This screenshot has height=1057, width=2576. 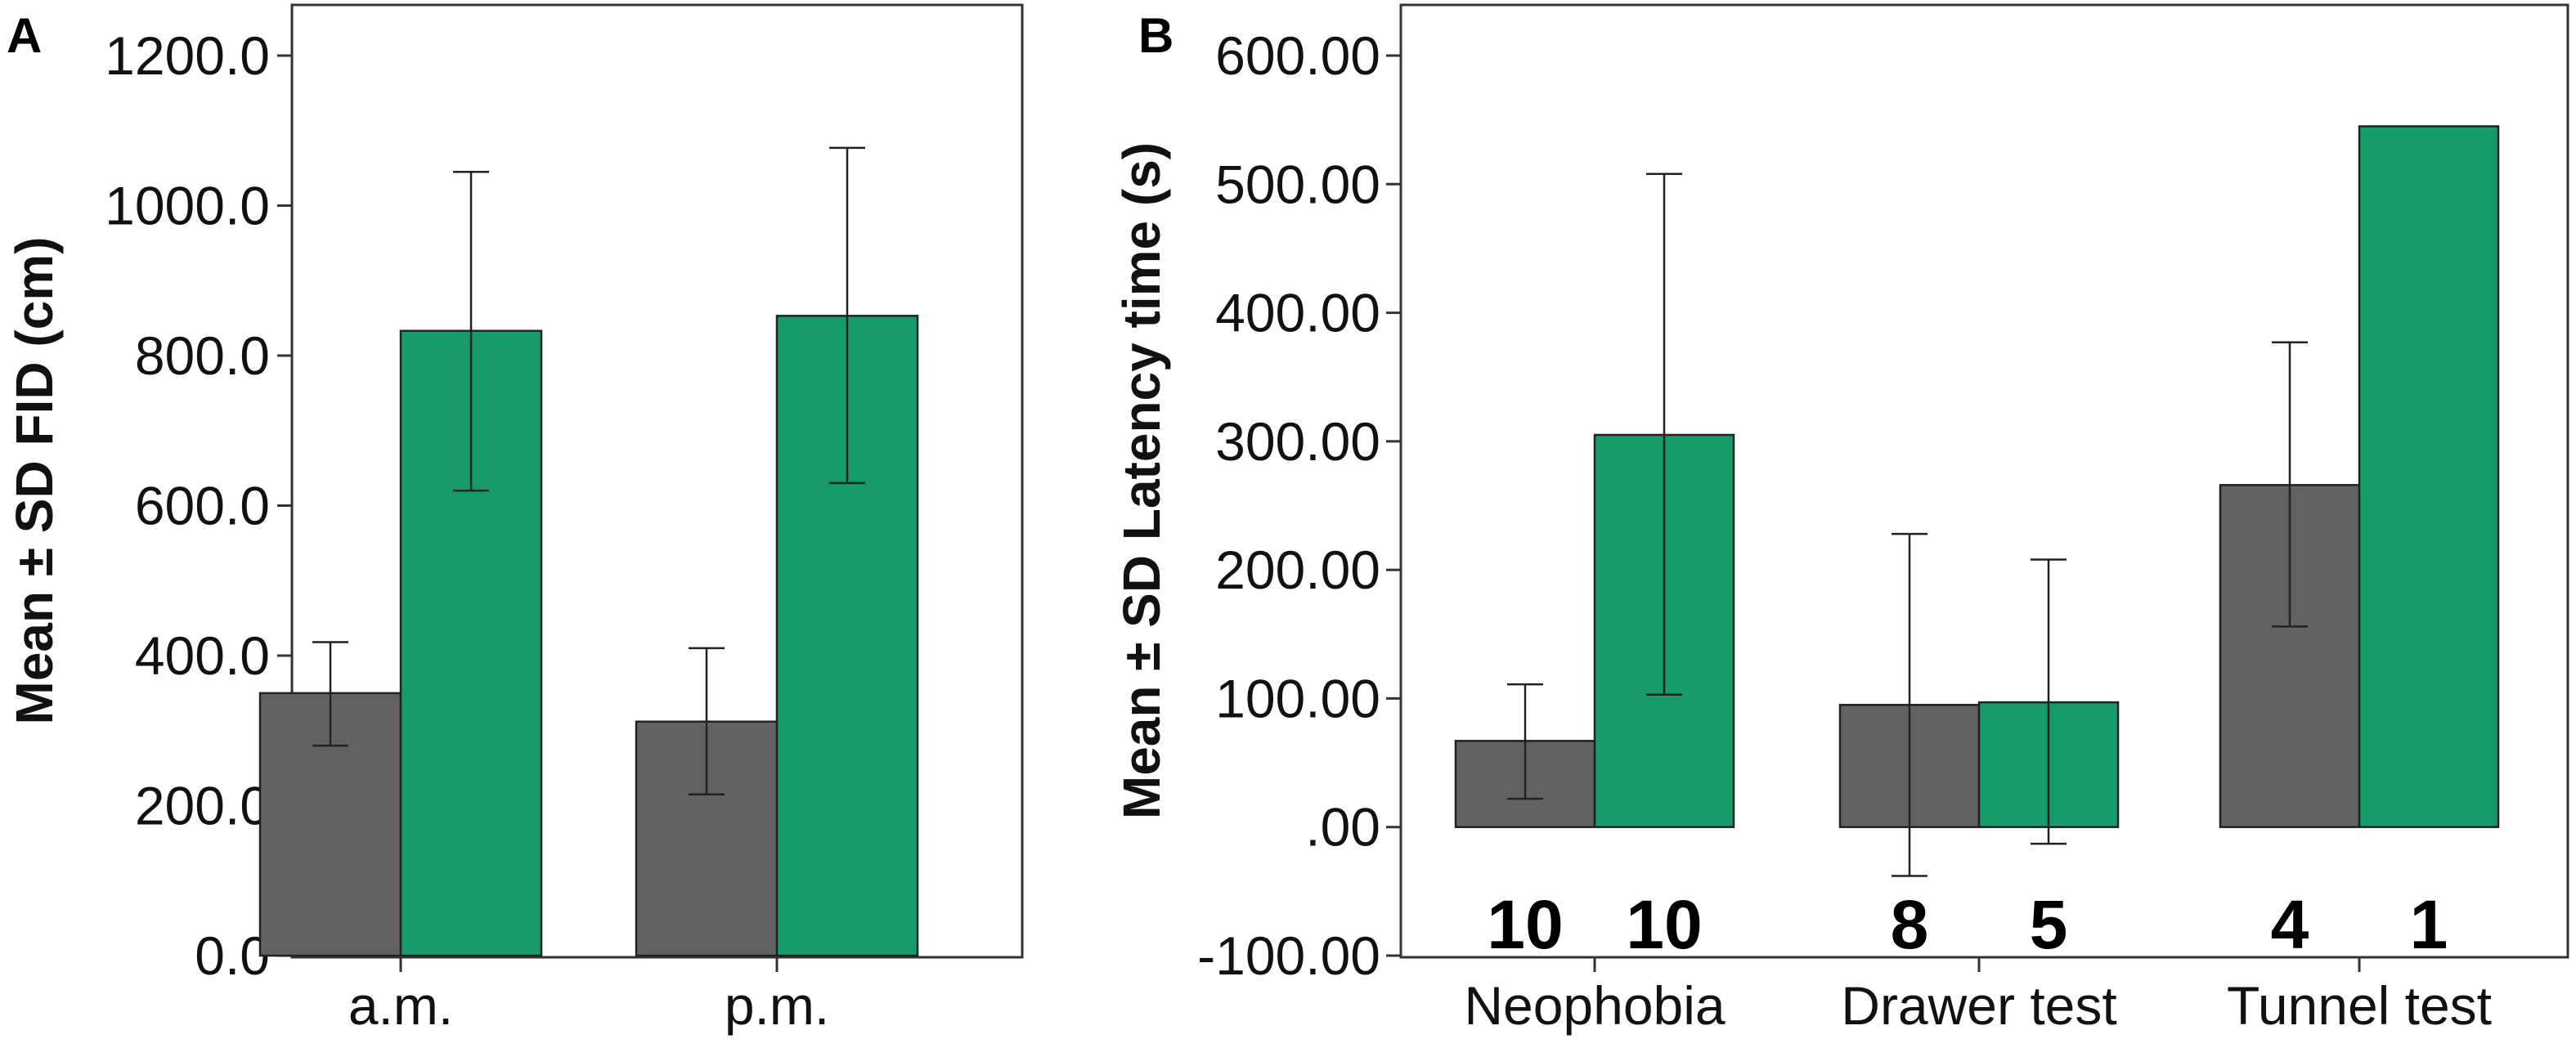 What do you see at coordinates (203, 506) in the screenshot?
I see `y-tick-label: 600.0` at bounding box center [203, 506].